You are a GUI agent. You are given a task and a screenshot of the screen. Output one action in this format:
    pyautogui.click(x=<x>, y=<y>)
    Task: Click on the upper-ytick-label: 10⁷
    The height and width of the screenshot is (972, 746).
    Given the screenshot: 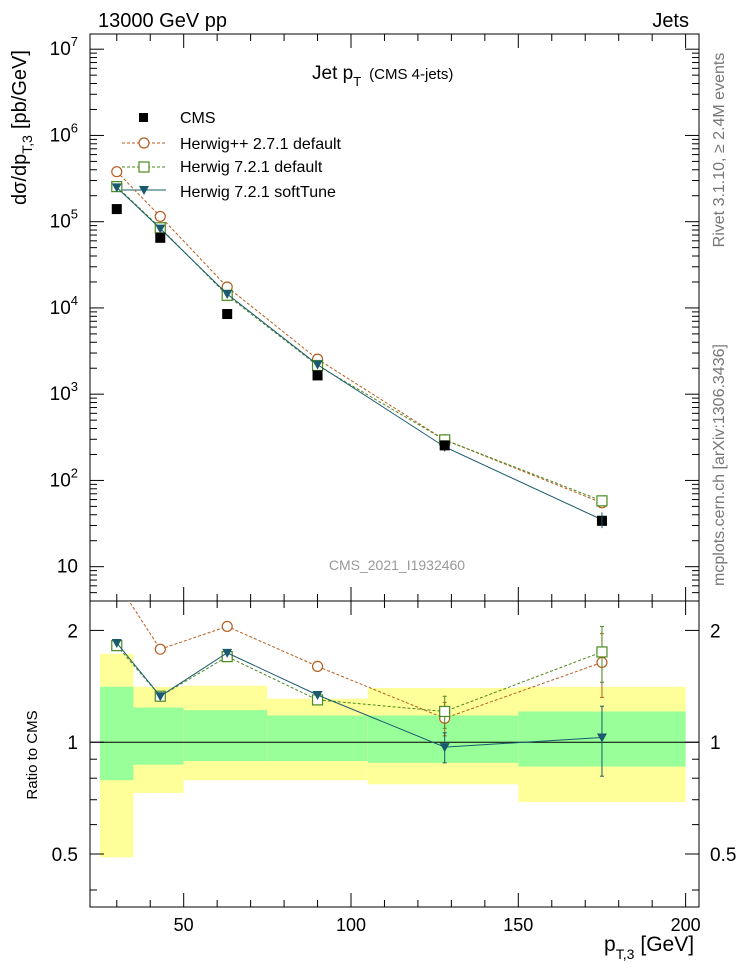 What is the action you would take?
    pyautogui.click(x=64, y=47)
    